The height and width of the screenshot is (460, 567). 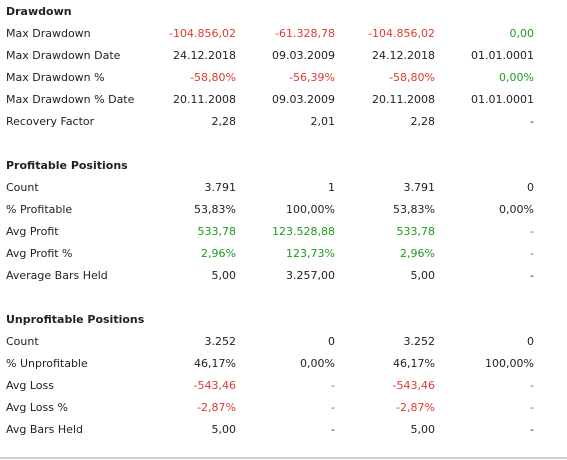 I want to click on cell-value: 123.528,88, so click(x=303, y=231).